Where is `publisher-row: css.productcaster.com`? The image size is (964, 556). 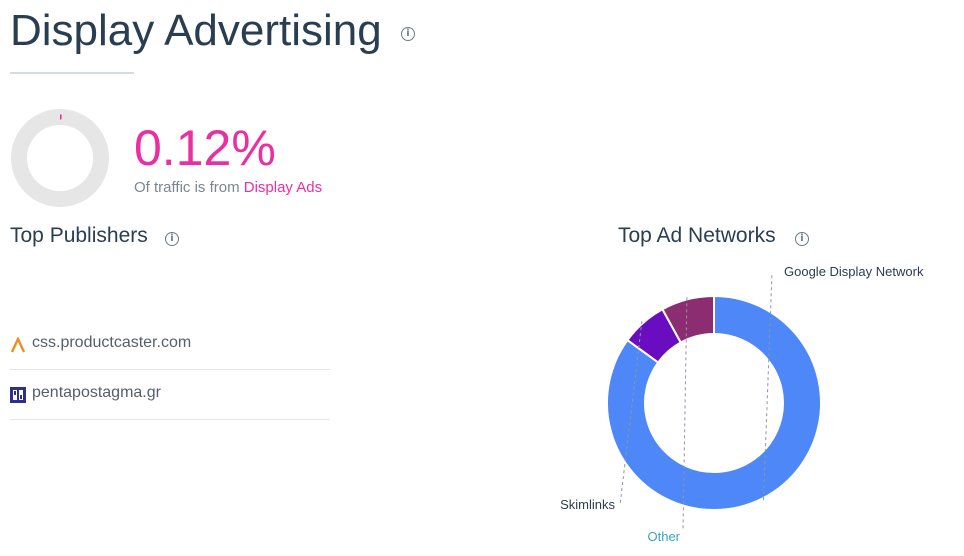
publisher-row: css.productcaster.com is located at coordinates (170, 345).